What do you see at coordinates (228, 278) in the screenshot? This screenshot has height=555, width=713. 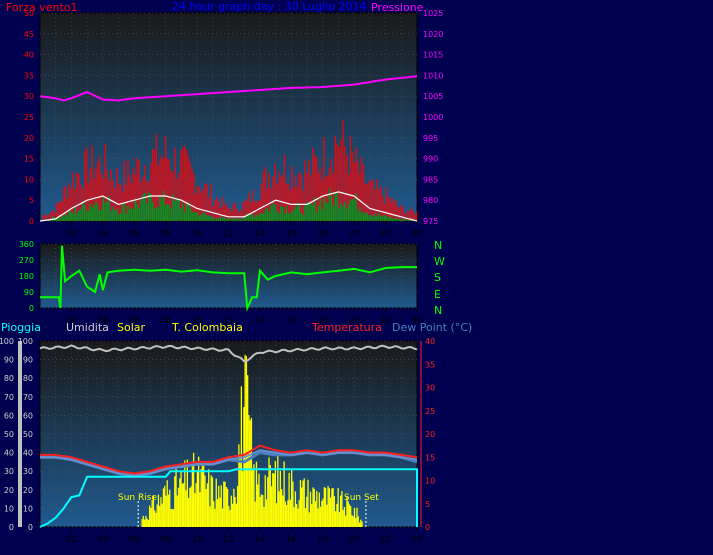 I see `wind-direction-line` at bounding box center [228, 278].